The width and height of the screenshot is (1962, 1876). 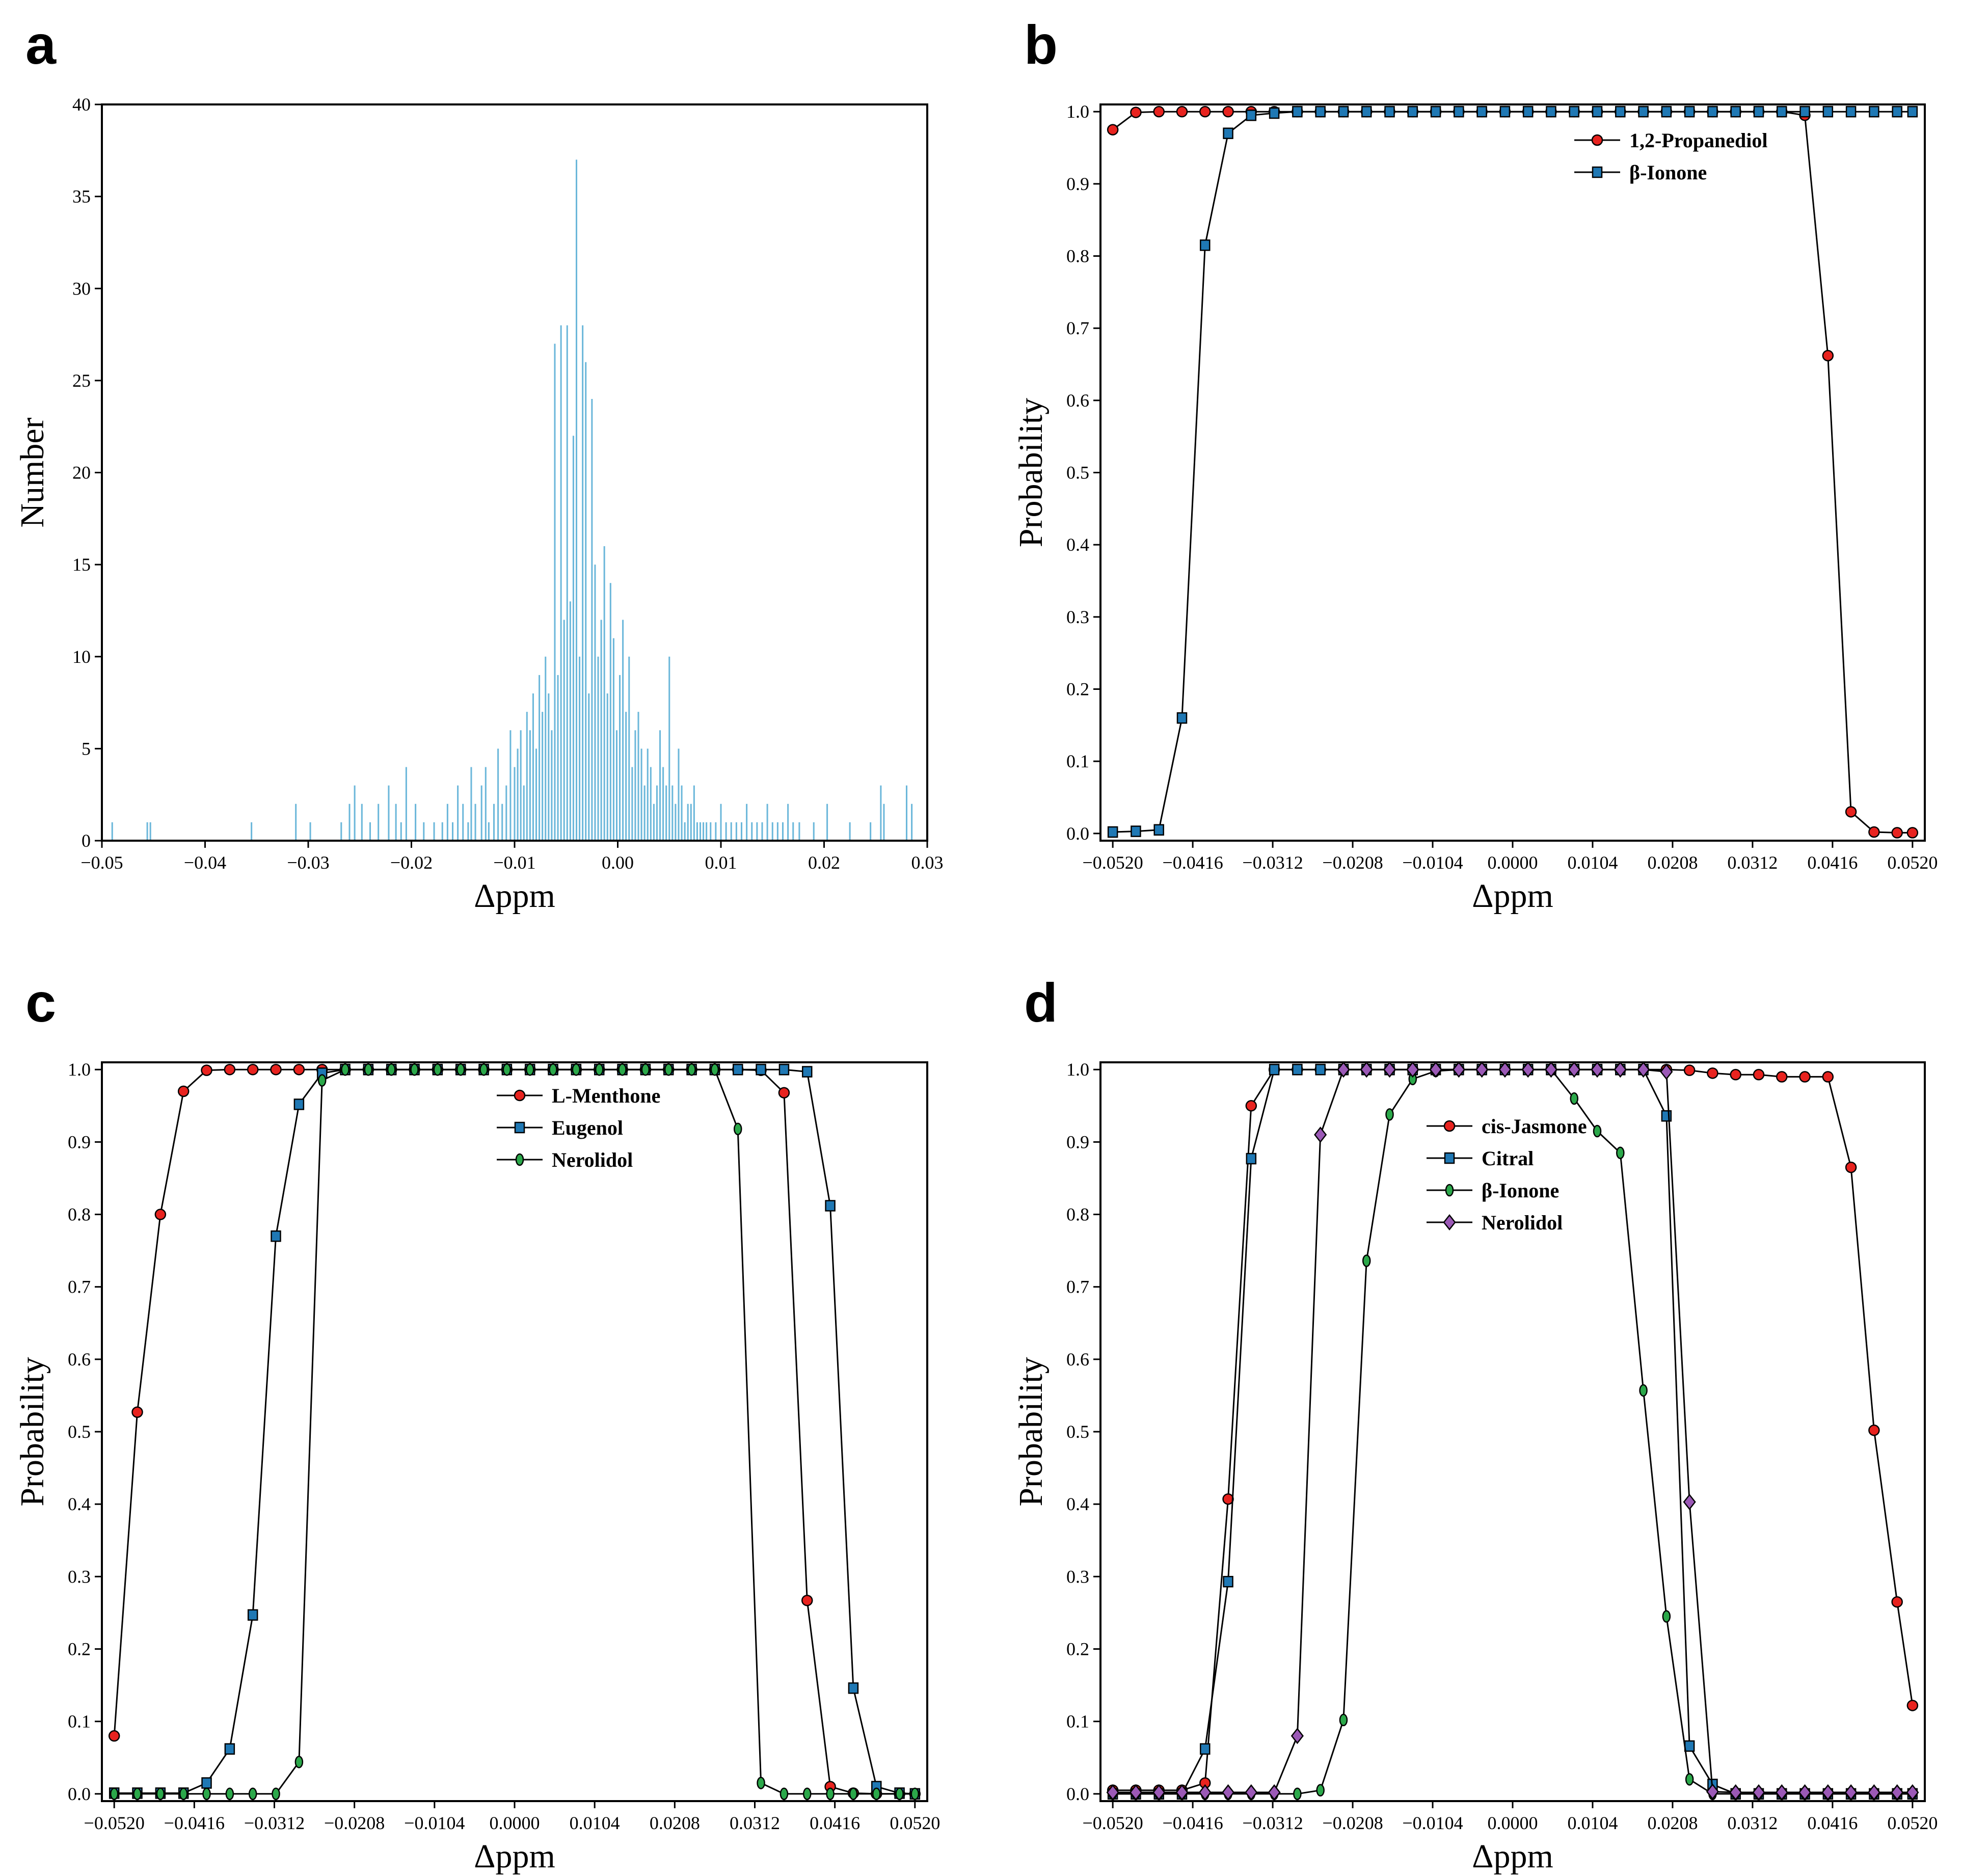 I want to click on legend-marker, so click(x=1597, y=172).